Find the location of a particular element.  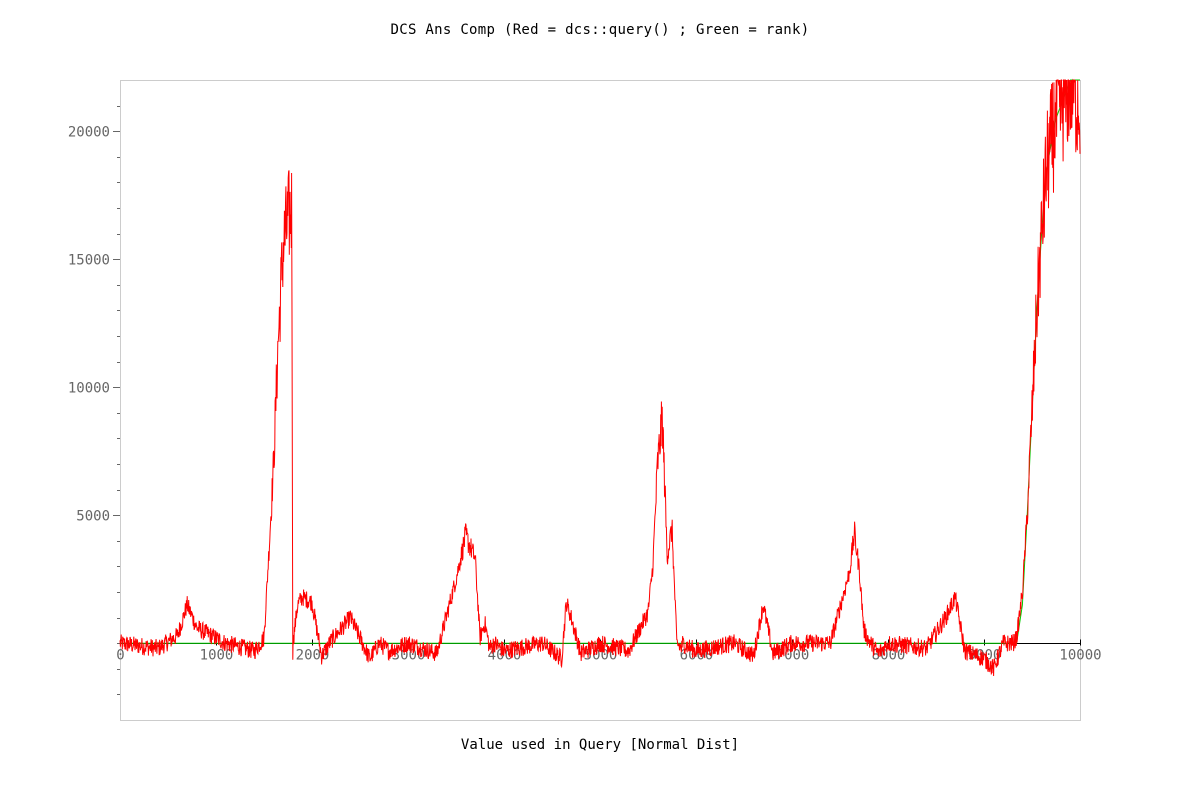

x-tick-label: 10000 is located at coordinates (1080, 656).